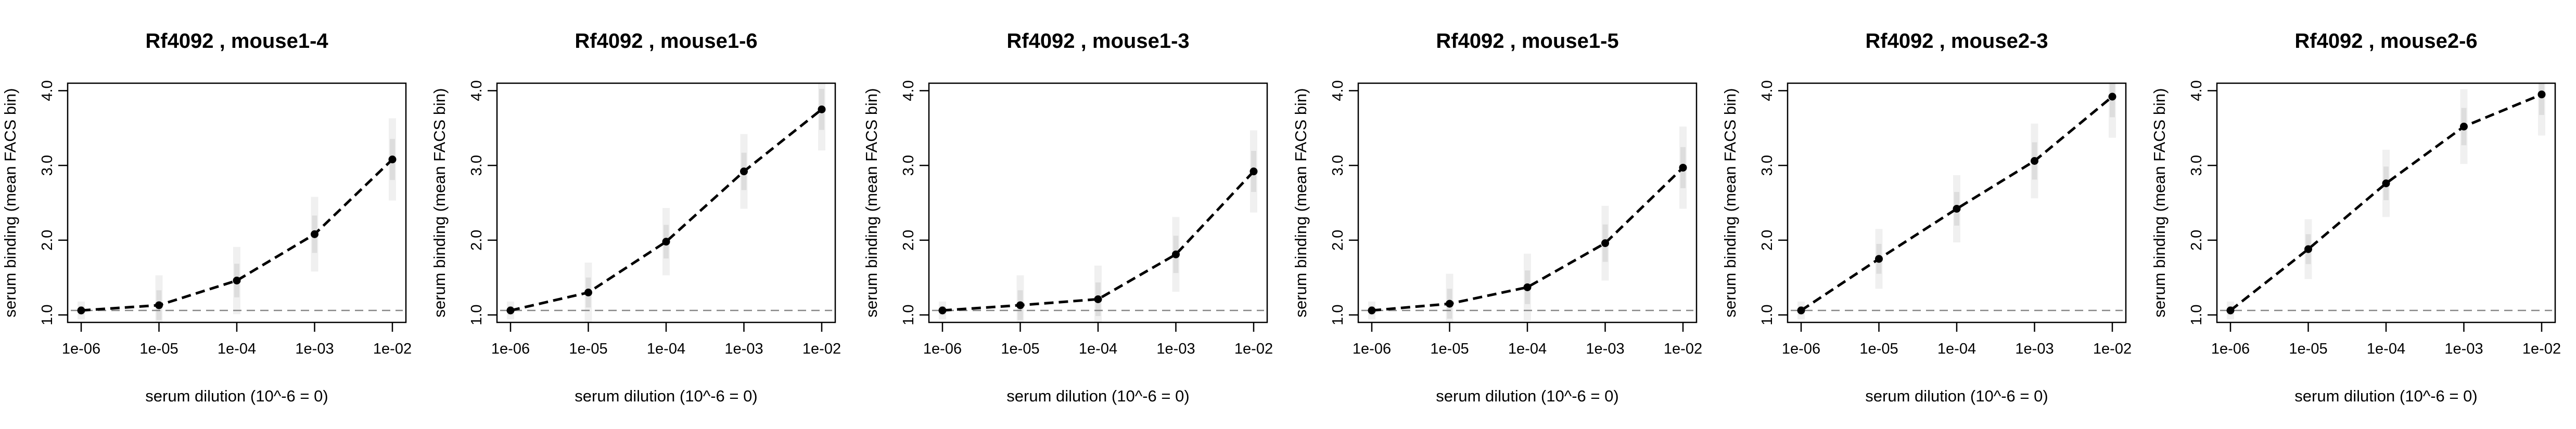 Image resolution: width=2576 pixels, height=429 pixels. I want to click on panel-title: Rf4092 , mouse1-3, so click(1097, 41).